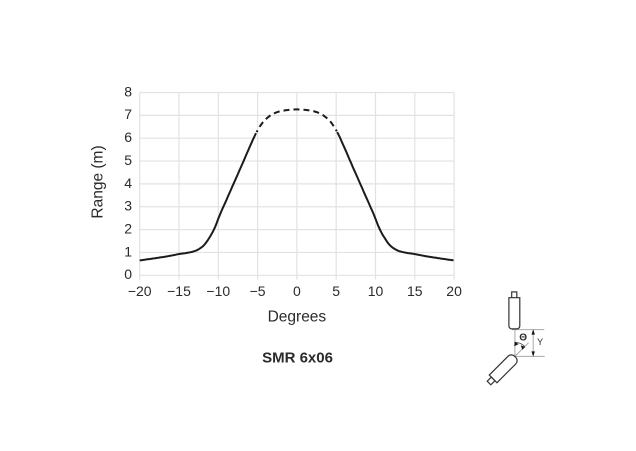 This screenshot has width=636, height=451. I want to click on svg-text: 3, so click(128, 206).